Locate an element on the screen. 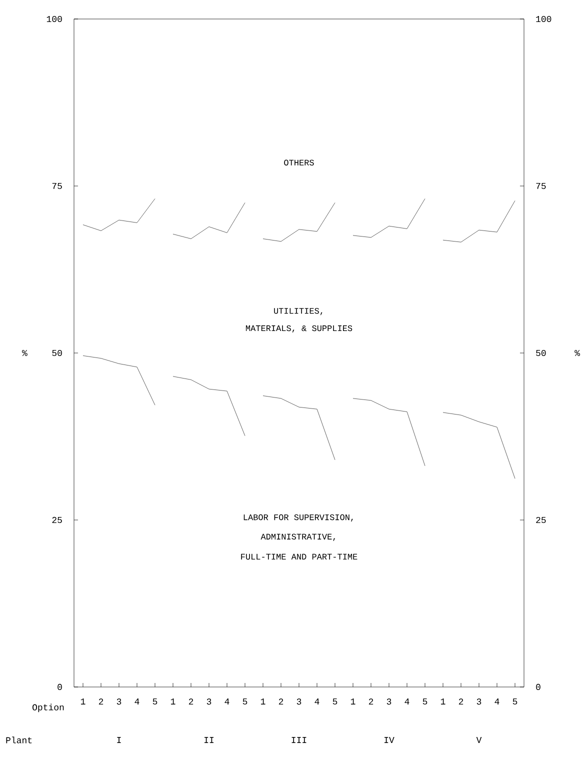 This screenshot has width=585, height=757. annotation: ADMINISTRATIVE, is located at coordinates (298, 537).